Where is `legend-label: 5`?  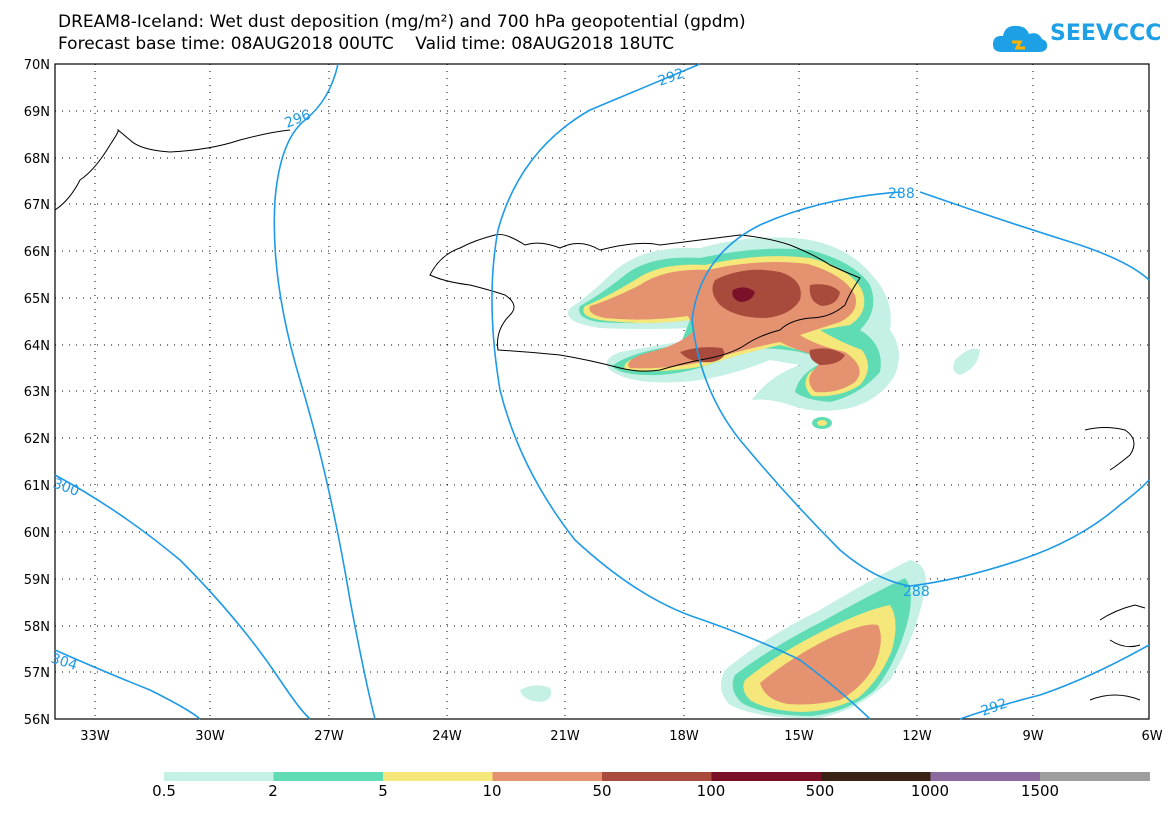 legend-label: 5 is located at coordinates (383, 791).